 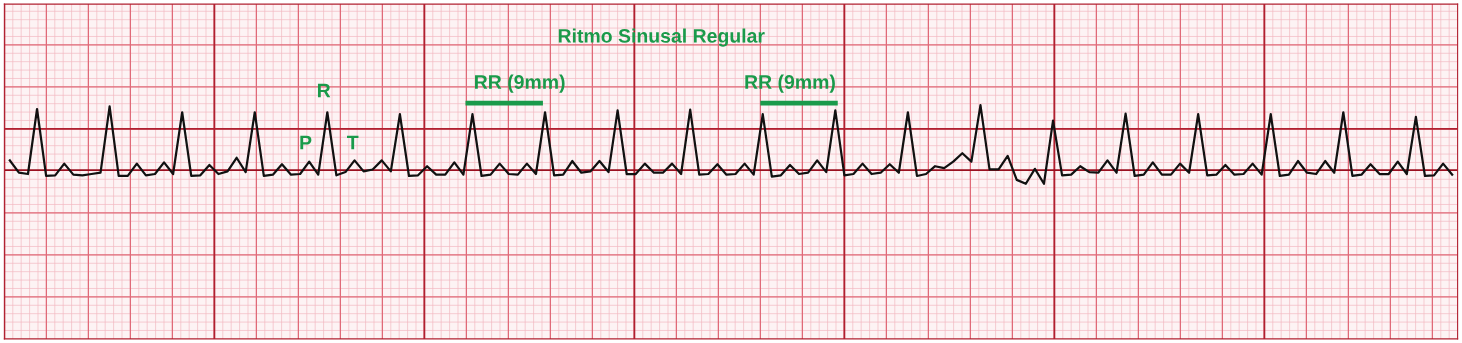 What do you see at coordinates (306, 142) in the screenshot?
I see `annotation: P` at bounding box center [306, 142].